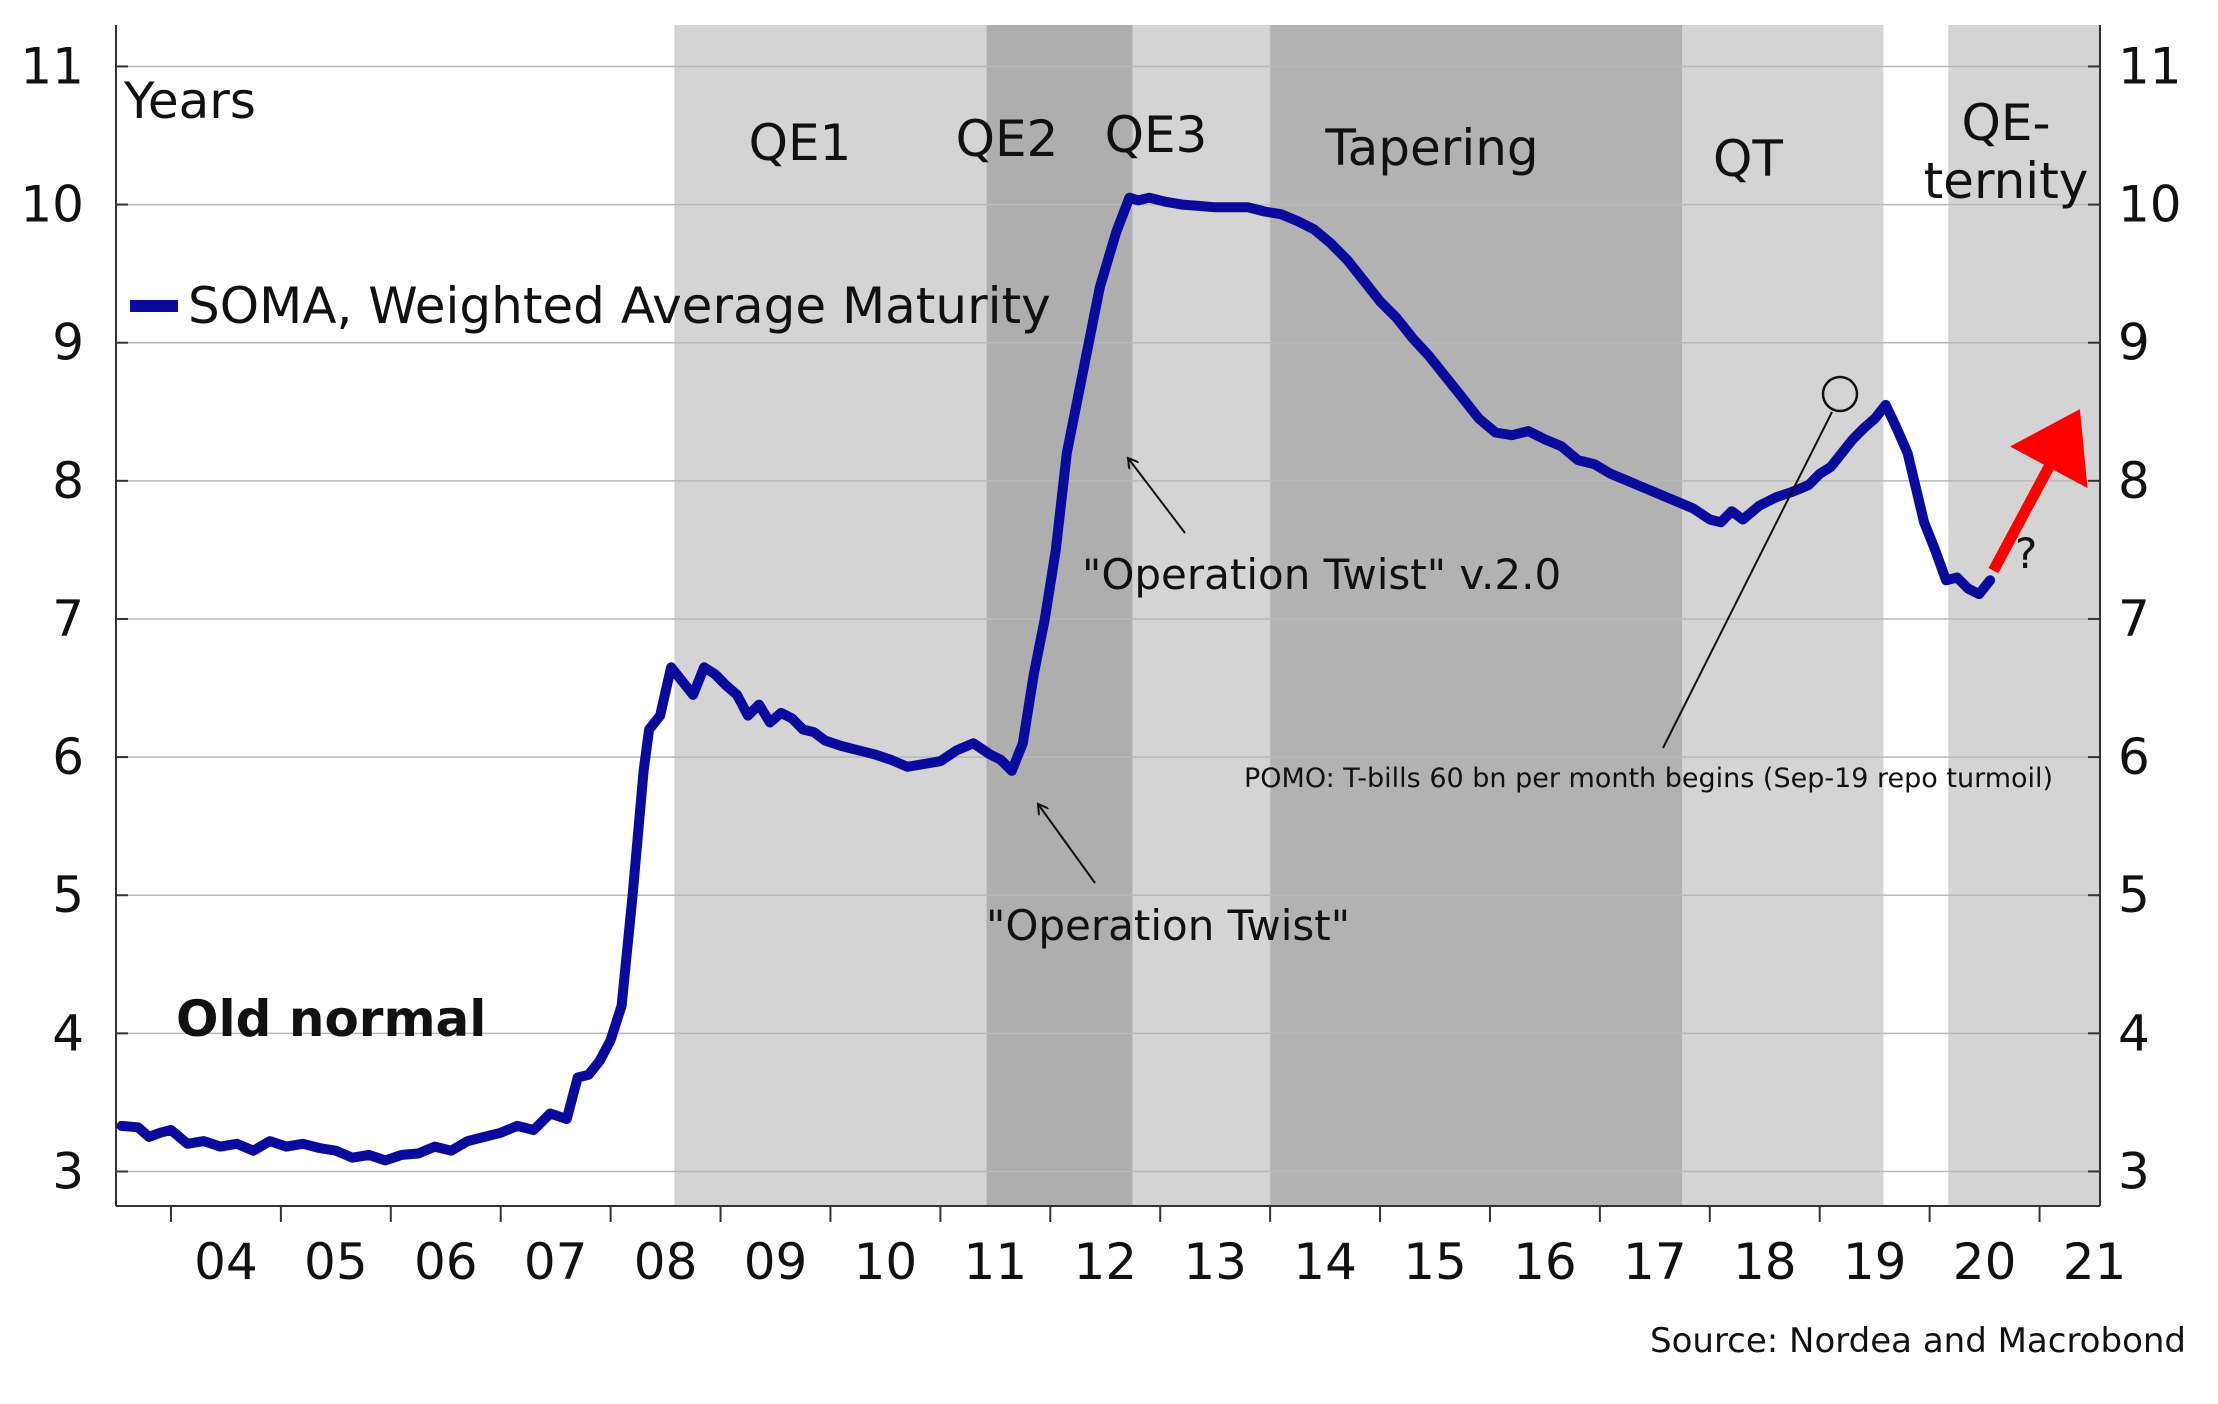  What do you see at coordinates (336, 1262) in the screenshot?
I see `xtick-label-05: 05` at bounding box center [336, 1262].